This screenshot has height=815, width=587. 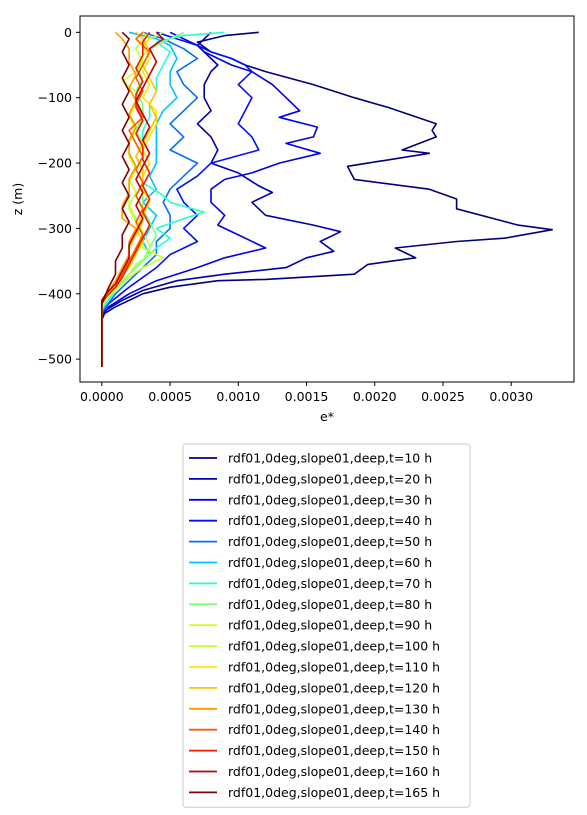 I want to click on legend-entry: rdf01,0deg,slope01,deep,t=80 h, so click(x=330, y=604).